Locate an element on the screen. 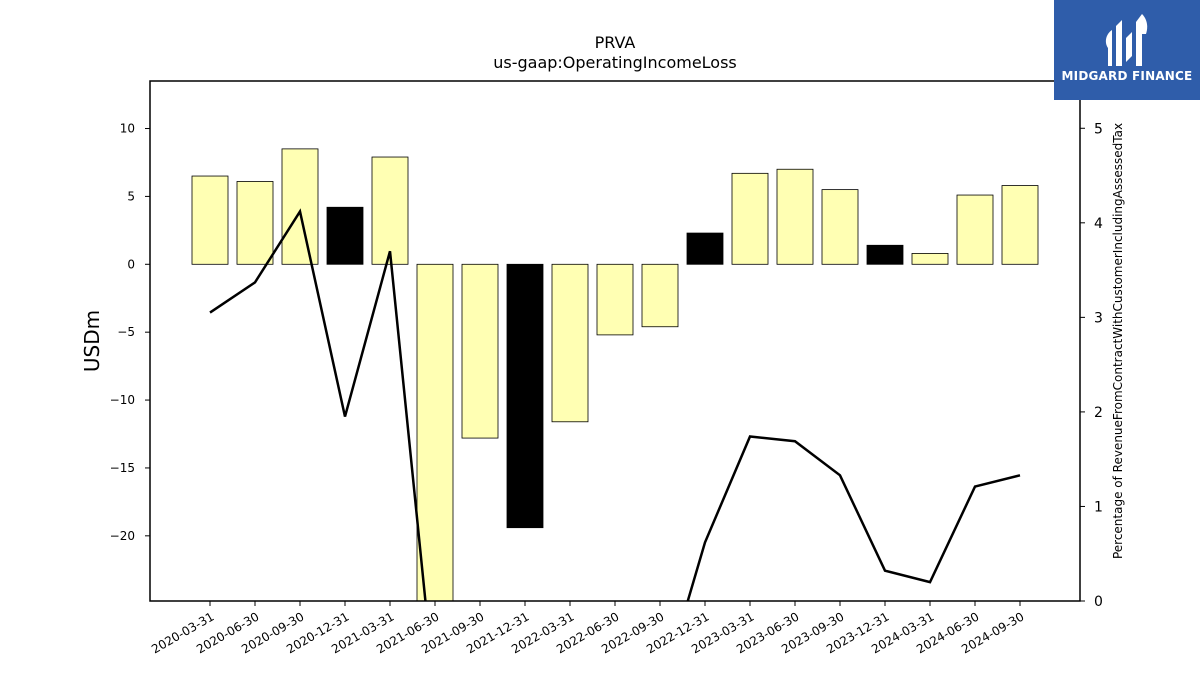 This screenshot has height=675, width=1200. y-axis-label: USDm is located at coordinates (92, 341).